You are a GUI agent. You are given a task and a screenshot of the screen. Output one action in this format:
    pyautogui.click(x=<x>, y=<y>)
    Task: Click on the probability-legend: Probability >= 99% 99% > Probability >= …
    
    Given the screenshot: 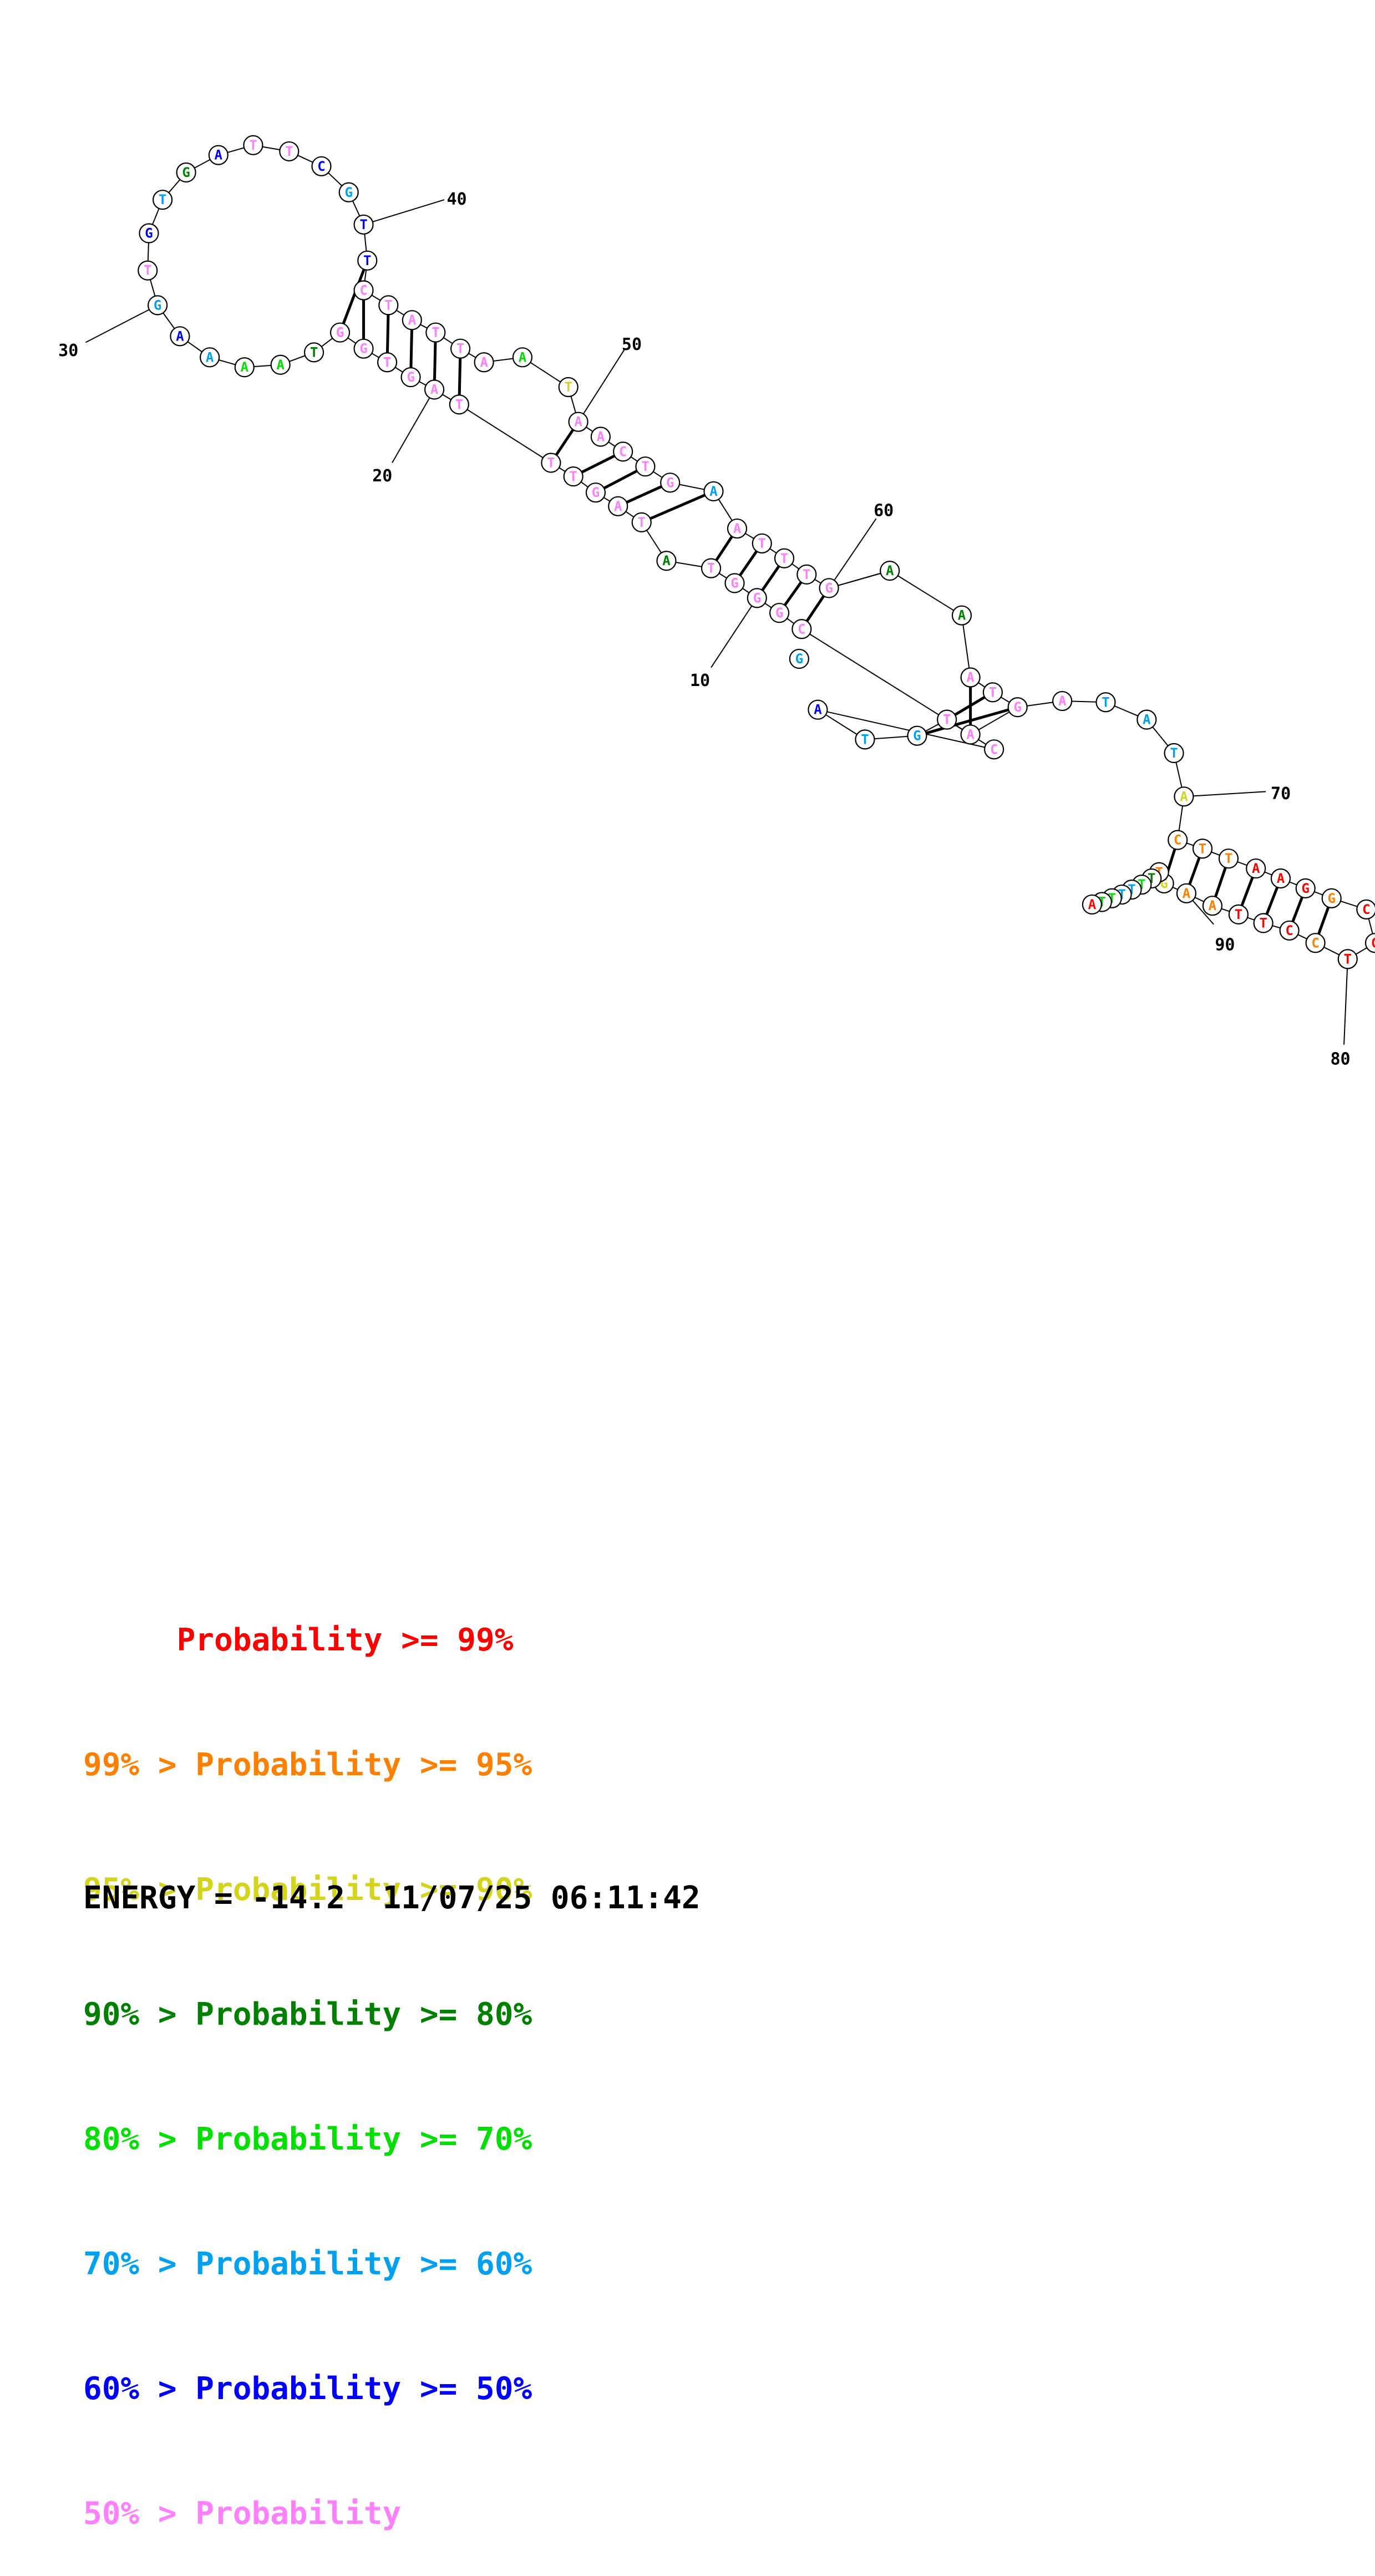 What is the action you would take?
    pyautogui.click(x=307, y=2056)
    